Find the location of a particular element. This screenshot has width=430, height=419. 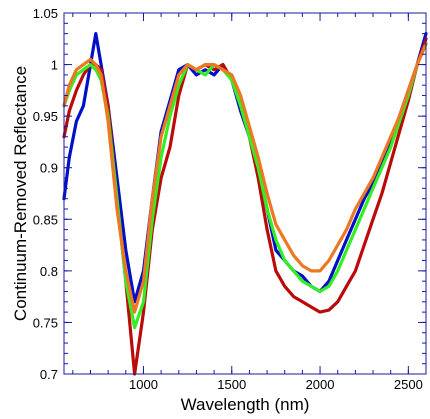

y-tick-label: 0.8 is located at coordinates (49, 271).